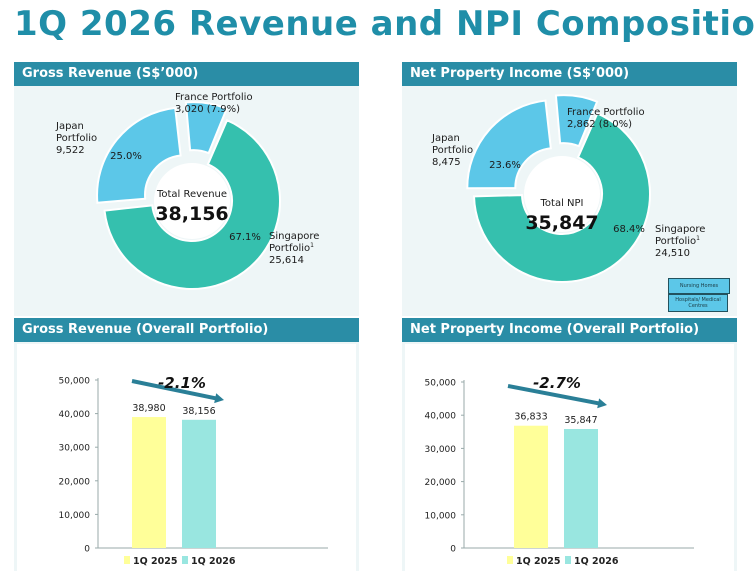 Image resolution: width=755 pixels, height=571 pixels. Describe the element at coordinates (191, 194) in the screenshot. I see `center-label: Total Revenue` at that location.